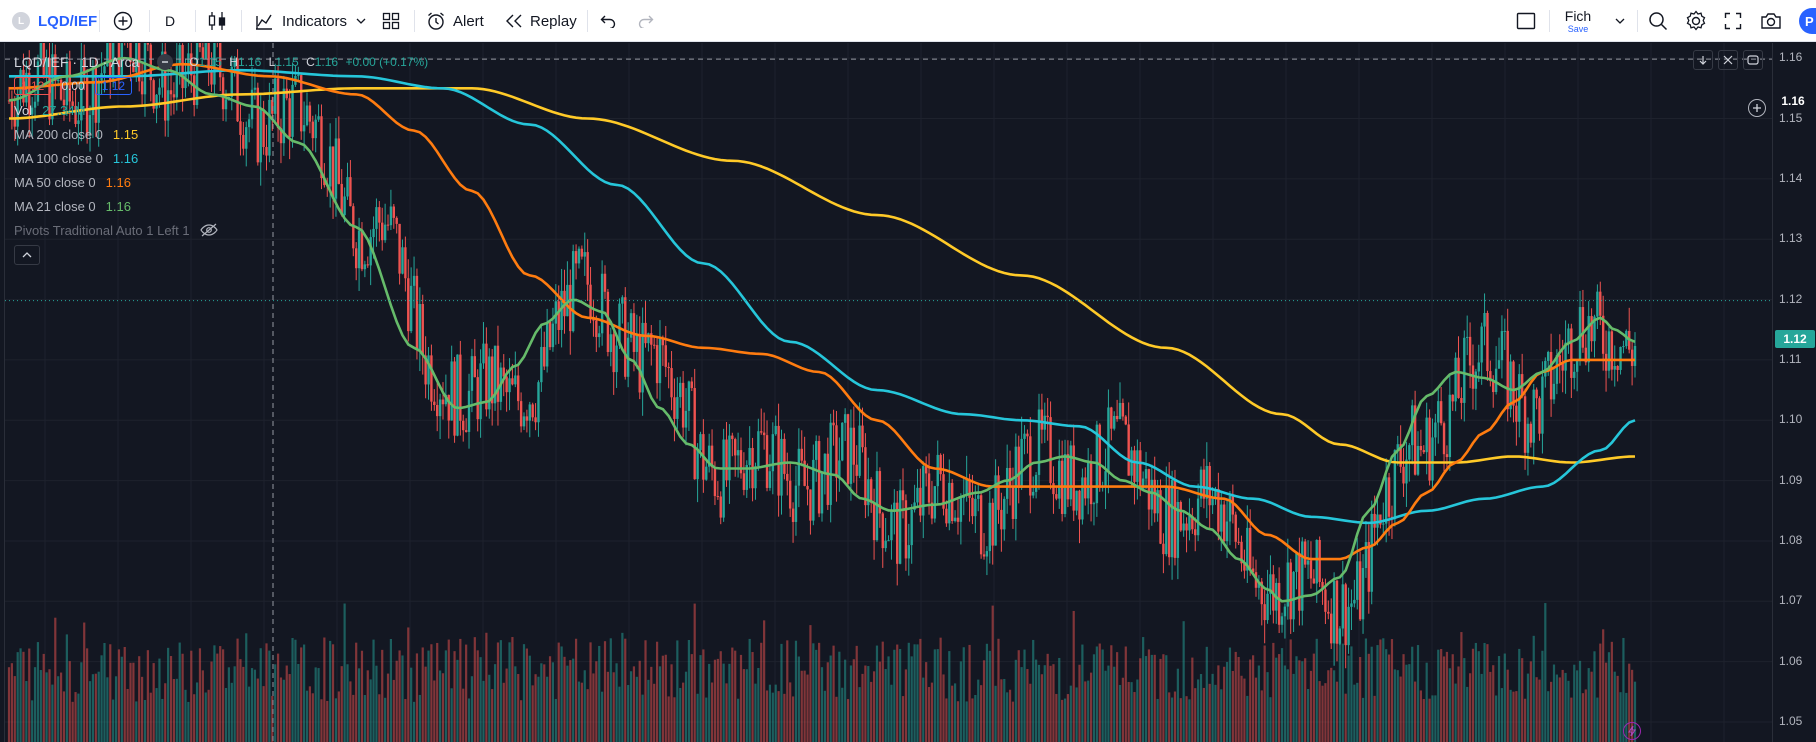 This screenshot has height=742, width=1816. What do you see at coordinates (208, 230) in the screenshot?
I see `eye-hidden-icon` at bounding box center [208, 230].